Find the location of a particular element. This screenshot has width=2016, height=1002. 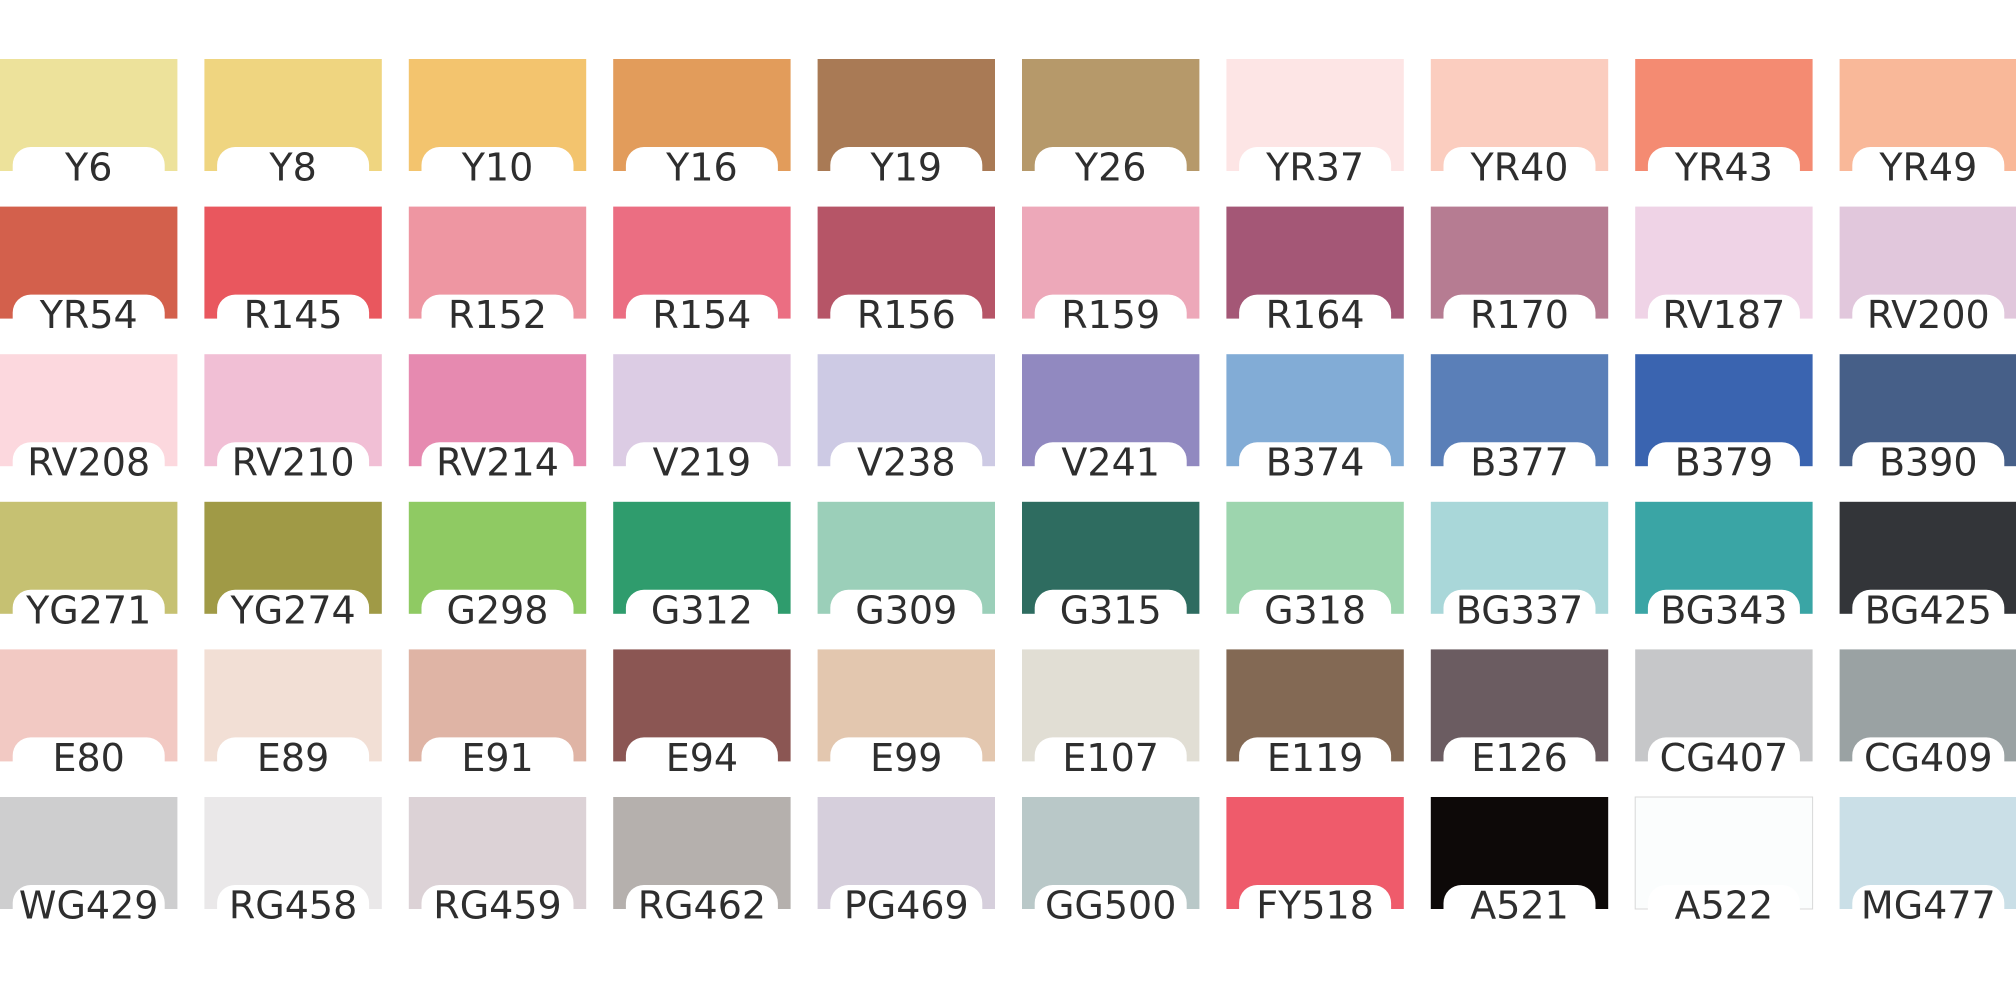

swatch-label: E107 is located at coordinates (1110, 758).